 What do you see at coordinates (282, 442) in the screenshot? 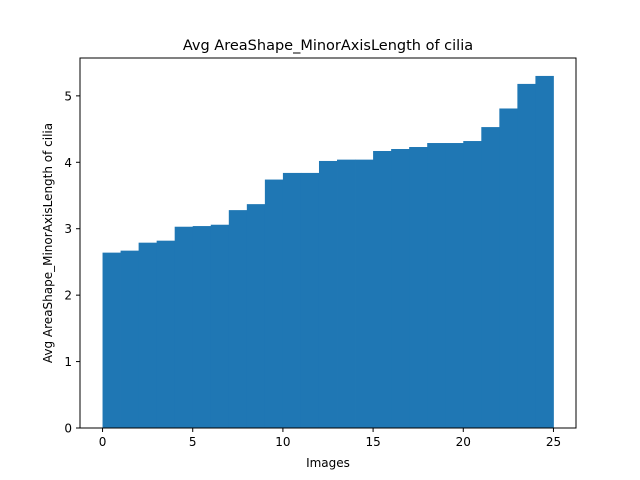
I see `x-tick-label: 10` at bounding box center [282, 442].